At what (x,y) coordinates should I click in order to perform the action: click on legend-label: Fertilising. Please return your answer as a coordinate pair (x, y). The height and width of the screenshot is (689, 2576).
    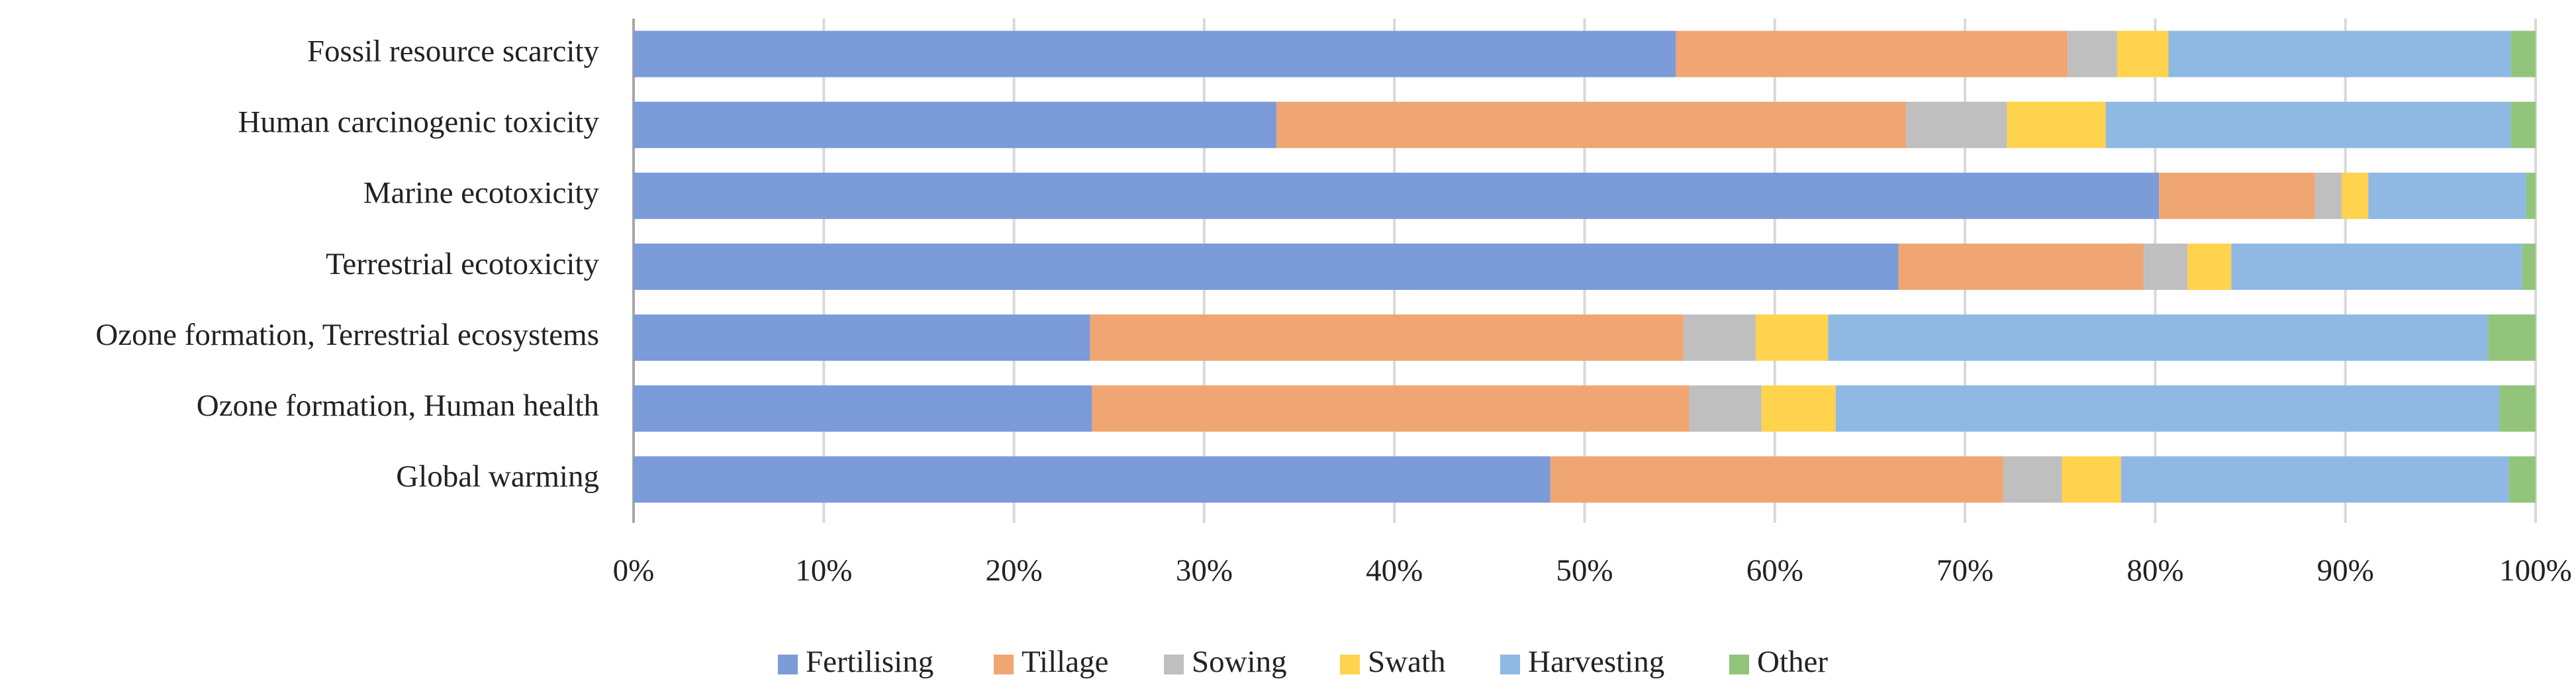
    Looking at the image, I should click on (869, 662).